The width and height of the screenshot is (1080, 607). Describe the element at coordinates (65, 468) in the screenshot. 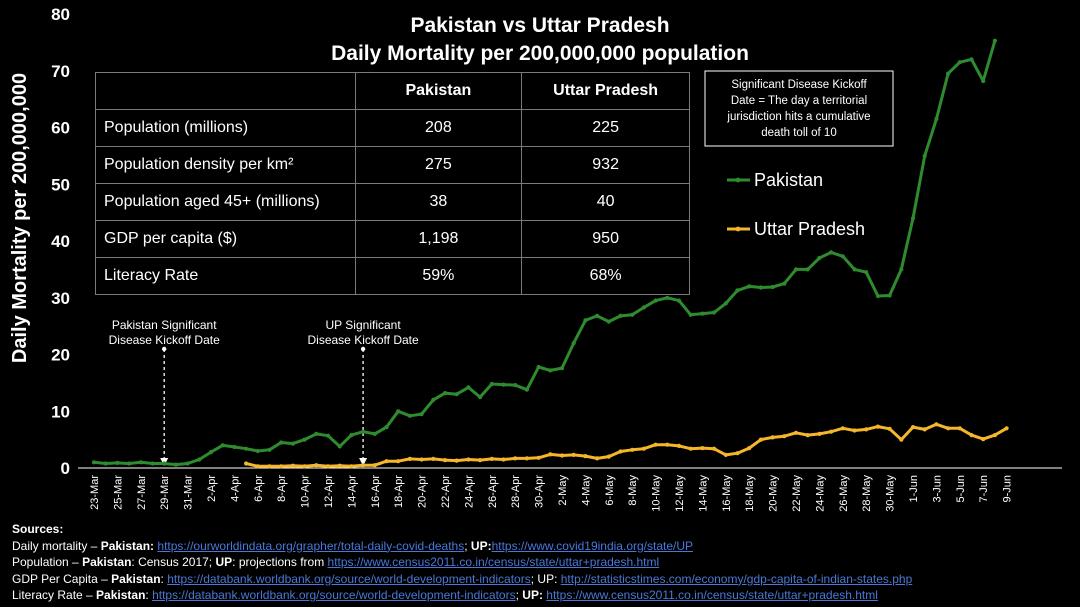

I see `y-tick-label: 0` at that location.